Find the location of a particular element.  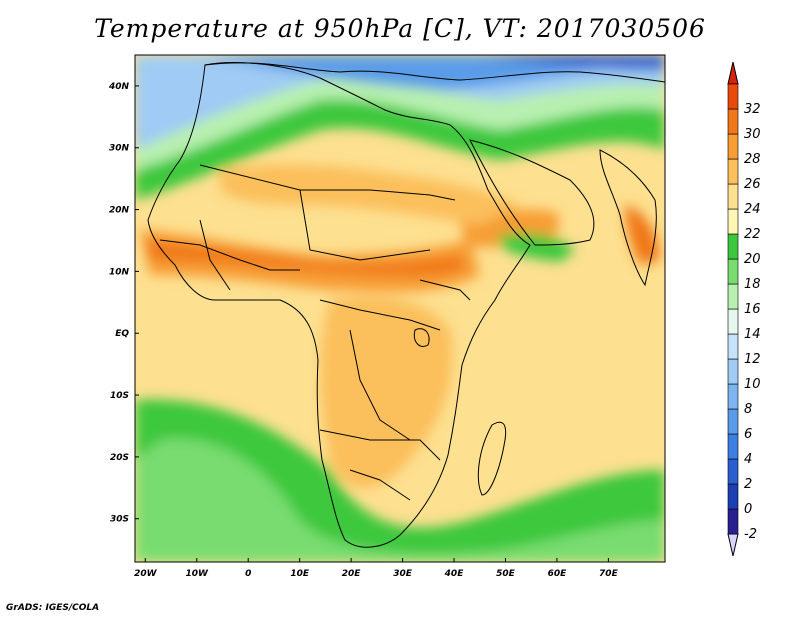

india-coastline is located at coordinates (628, 218).